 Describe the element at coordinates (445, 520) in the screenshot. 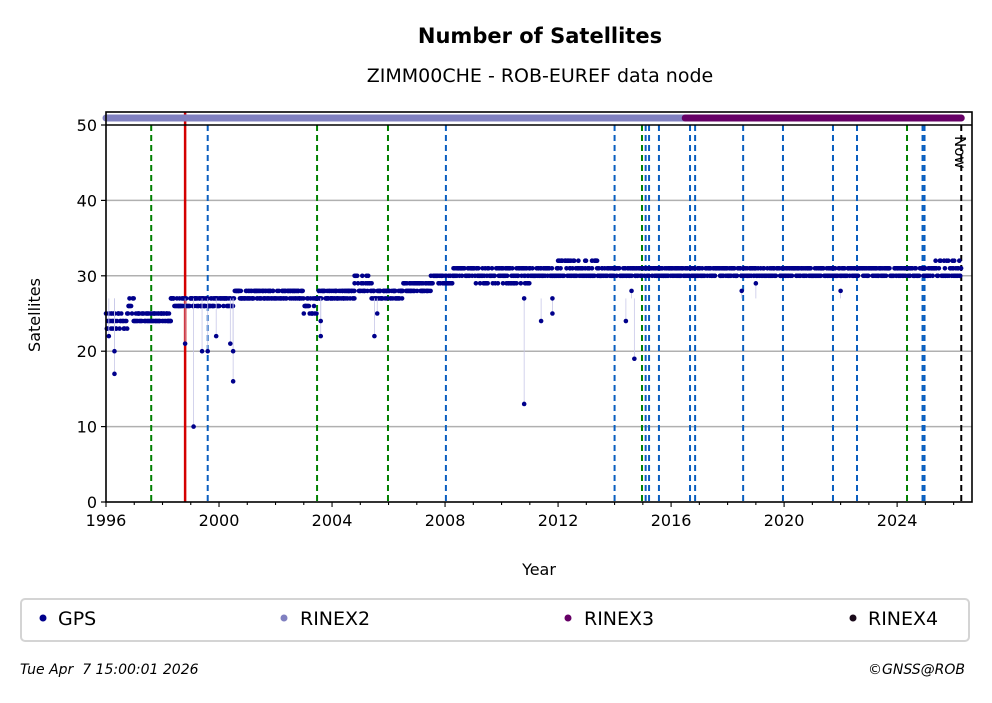

I see `x-tick-label: 2008` at that location.